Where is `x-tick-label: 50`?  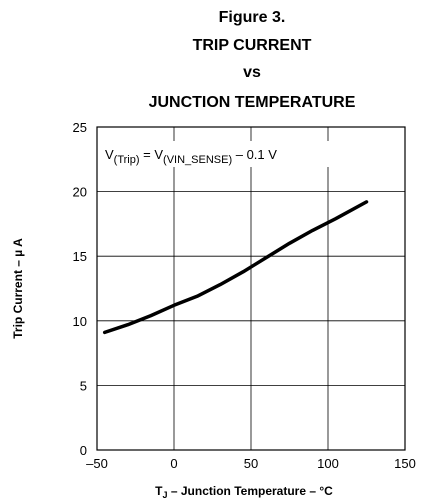
x-tick-label: 50 is located at coordinates (251, 463).